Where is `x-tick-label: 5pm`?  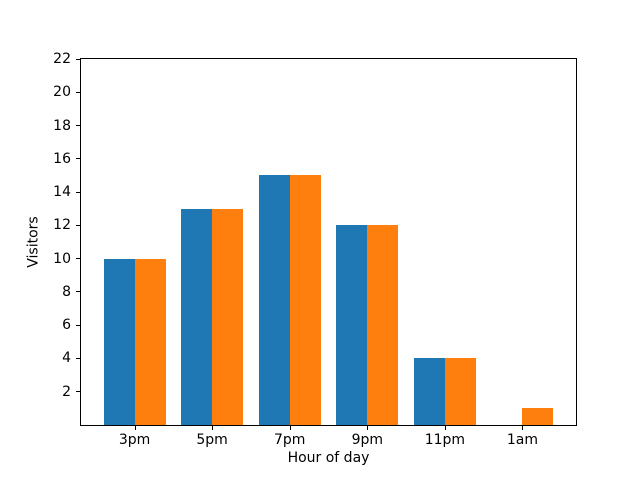 x-tick-label: 5pm is located at coordinates (212, 440).